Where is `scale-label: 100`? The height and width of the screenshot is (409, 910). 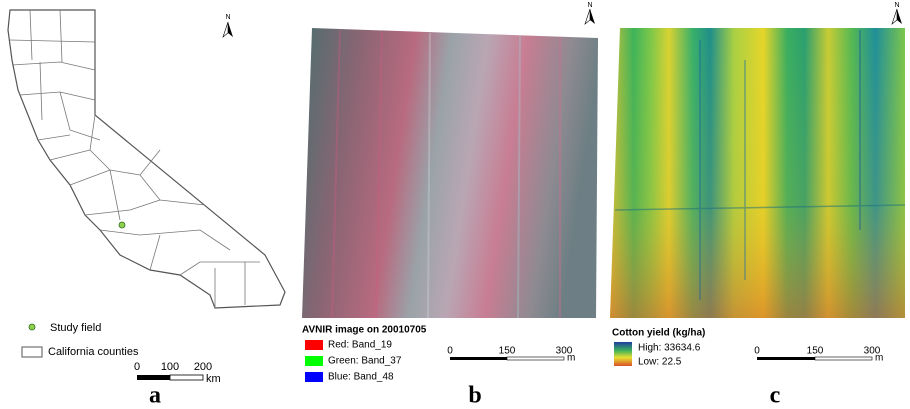 scale-label: 100 is located at coordinates (170, 367).